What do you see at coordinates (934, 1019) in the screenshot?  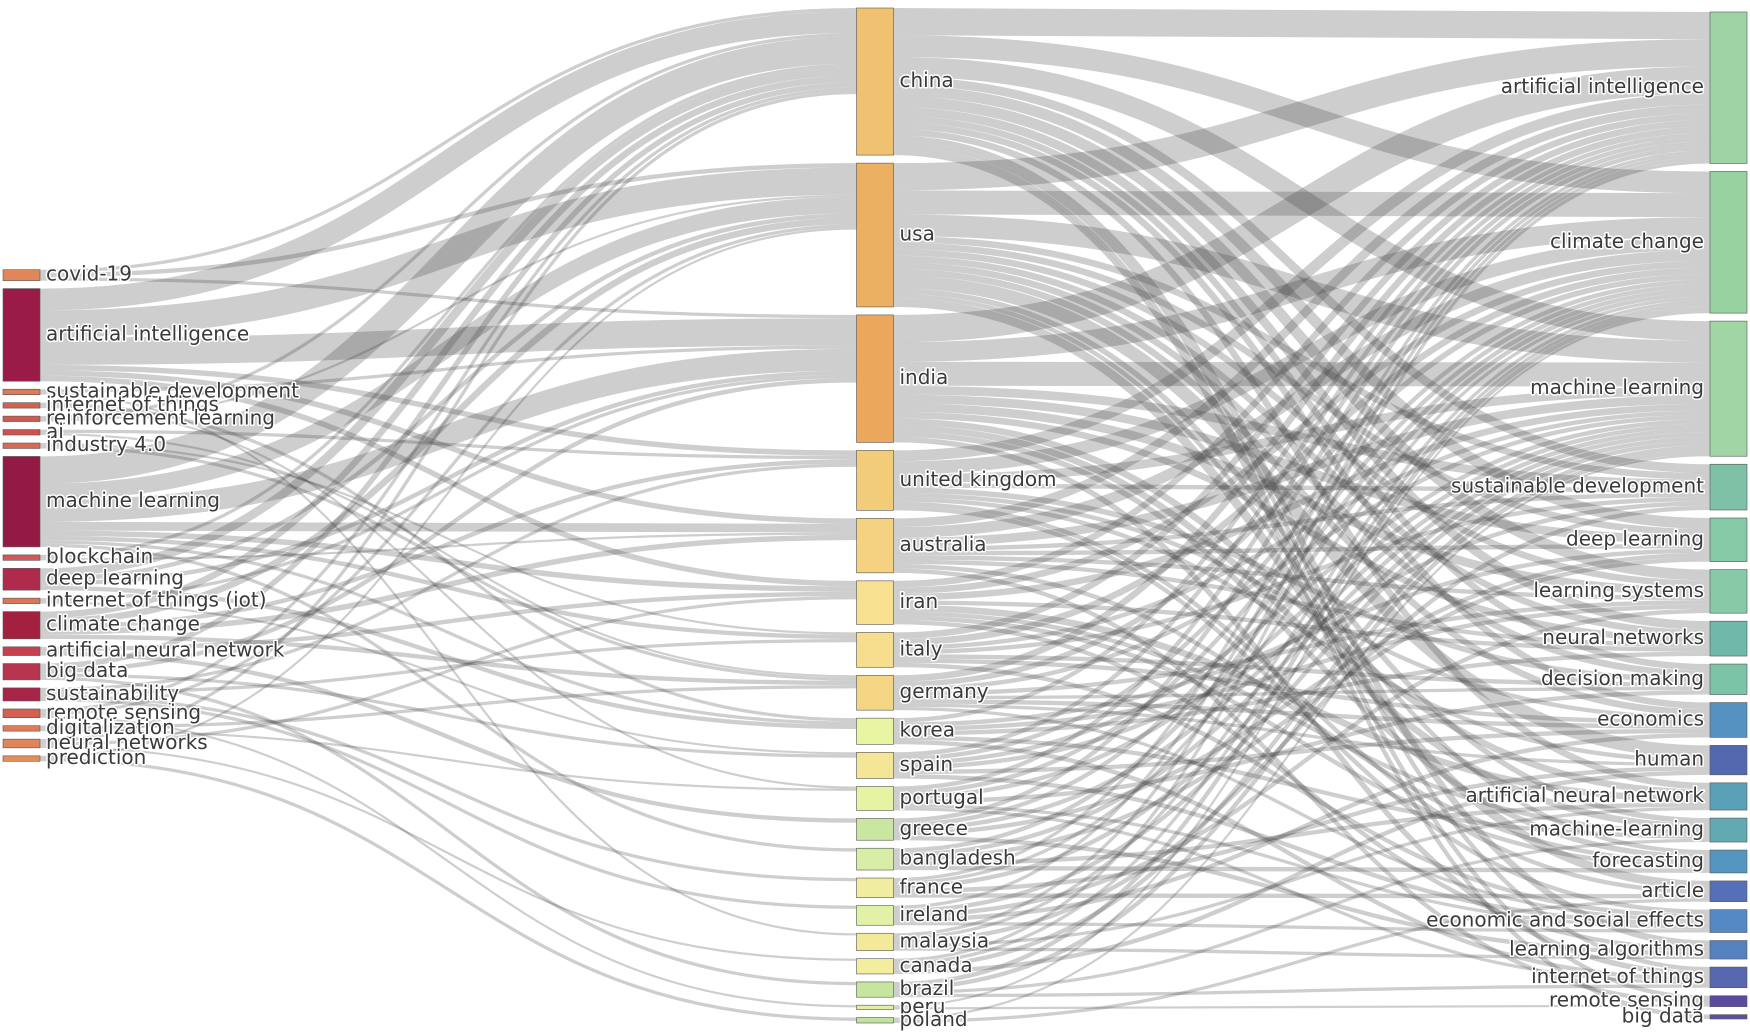 I see `node-label: poland` at bounding box center [934, 1019].